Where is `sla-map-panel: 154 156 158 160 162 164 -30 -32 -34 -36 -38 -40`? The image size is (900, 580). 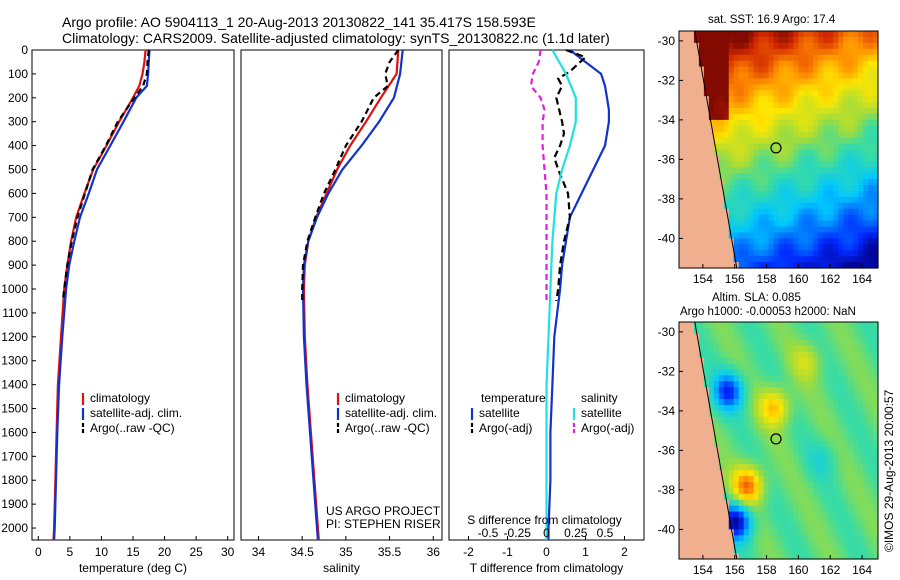 sla-map-panel: 154 156 158 160 162 164 -30 -32 -34 -36 -38 -40 is located at coordinates (768, 449).